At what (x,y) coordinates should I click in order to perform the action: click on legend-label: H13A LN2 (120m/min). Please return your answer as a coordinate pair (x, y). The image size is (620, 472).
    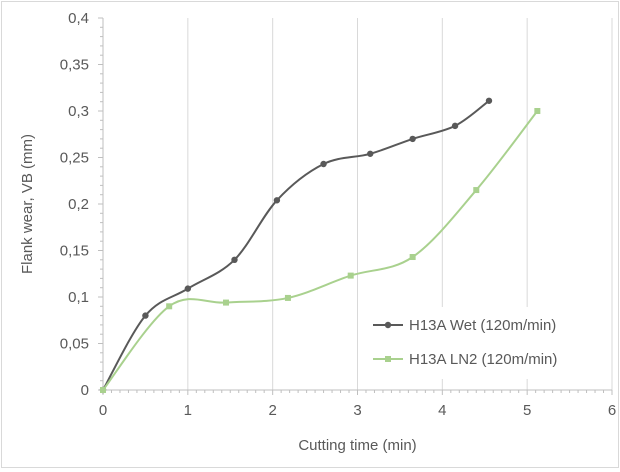
    Looking at the image, I should click on (483, 359).